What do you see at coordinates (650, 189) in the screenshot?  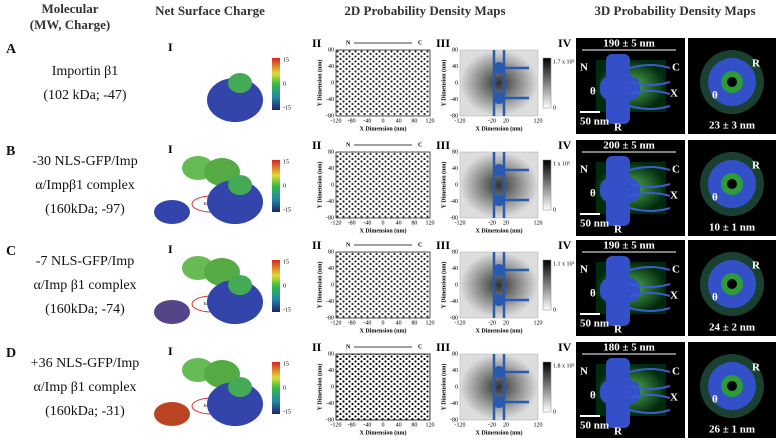 I see `fg-strands` at bounding box center [650, 189].